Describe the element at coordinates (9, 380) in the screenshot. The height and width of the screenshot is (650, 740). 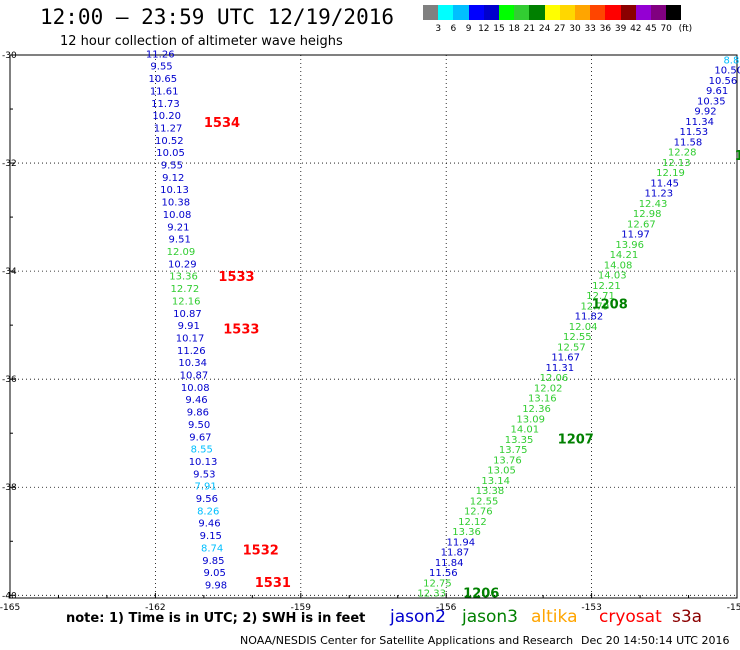
I see `lat-tick-label: -36` at that location.